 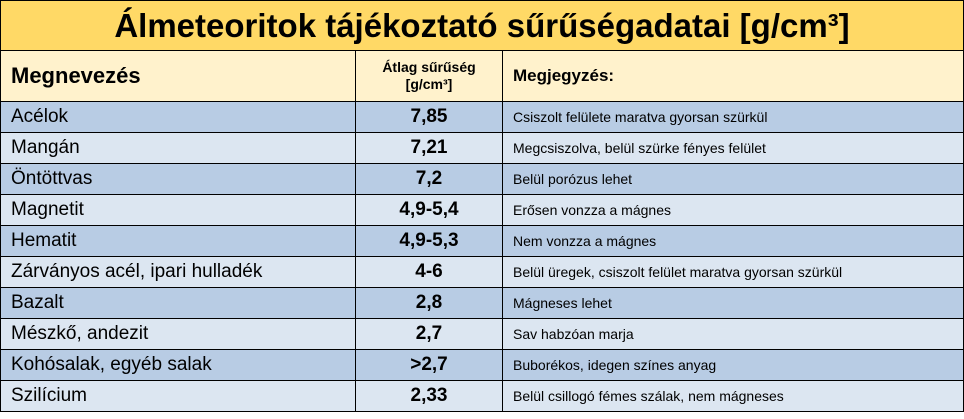 What do you see at coordinates (178, 148) in the screenshot?
I see `table-cell: Mangán` at bounding box center [178, 148].